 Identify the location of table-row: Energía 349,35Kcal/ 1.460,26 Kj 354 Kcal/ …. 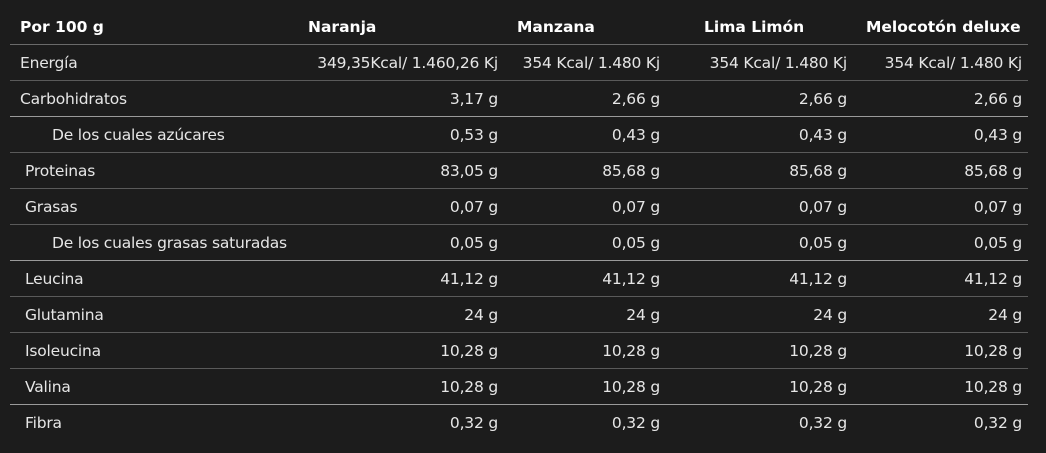
(519, 62).